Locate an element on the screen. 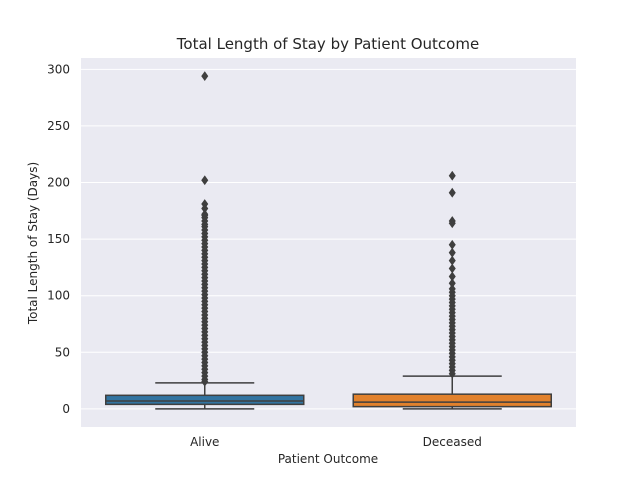 Image resolution: width=640 pixels, height=480 pixels. y-axis-label: Total Length of Stay (Days) is located at coordinates (33, 243).